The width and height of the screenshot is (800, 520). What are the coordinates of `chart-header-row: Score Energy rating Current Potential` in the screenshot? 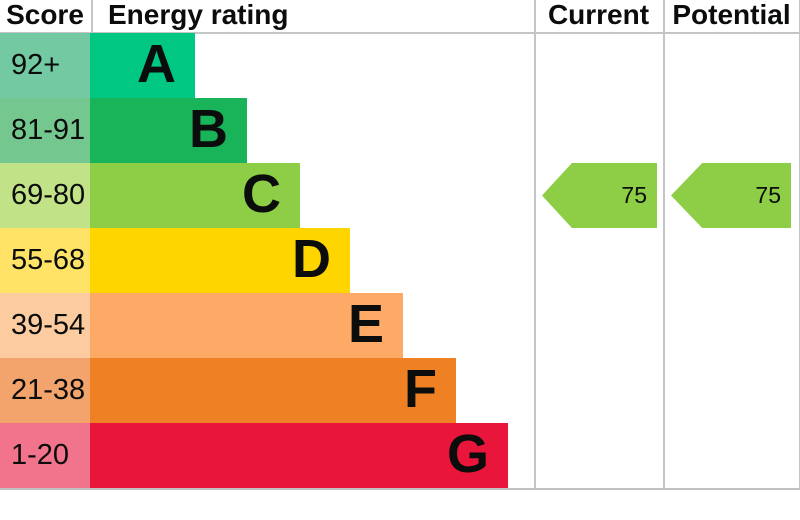 It's located at (400, 16).